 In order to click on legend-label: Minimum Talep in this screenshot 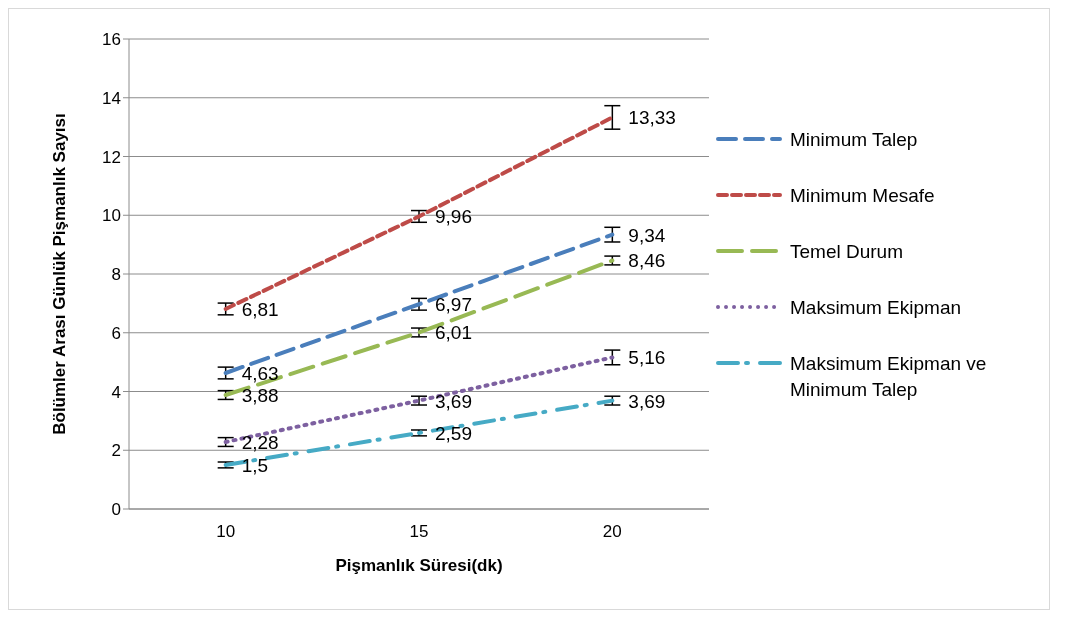, I will do `click(854, 140)`.